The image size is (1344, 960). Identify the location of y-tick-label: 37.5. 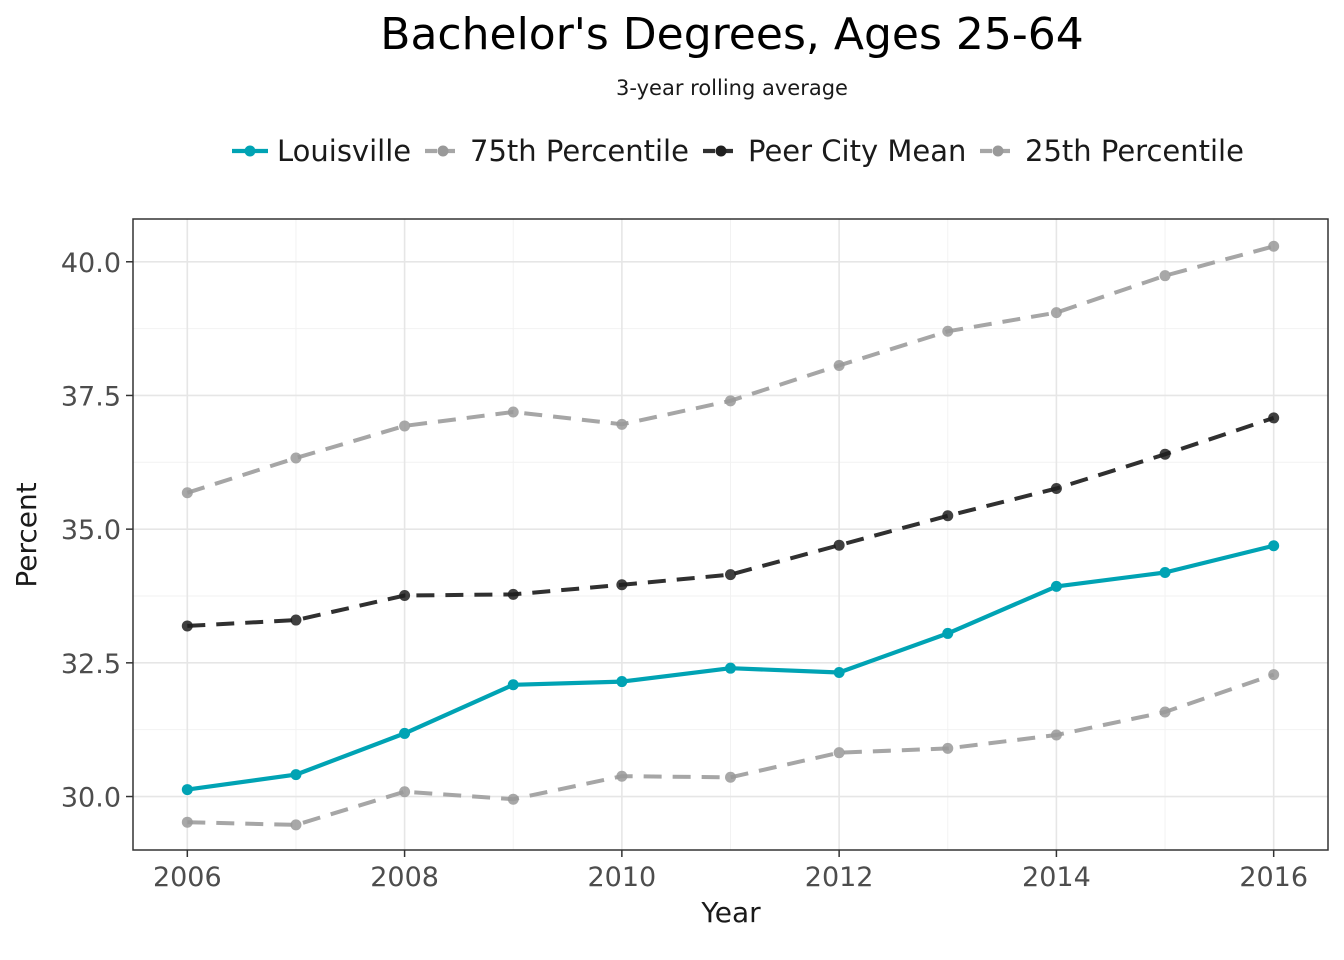
(91, 396).